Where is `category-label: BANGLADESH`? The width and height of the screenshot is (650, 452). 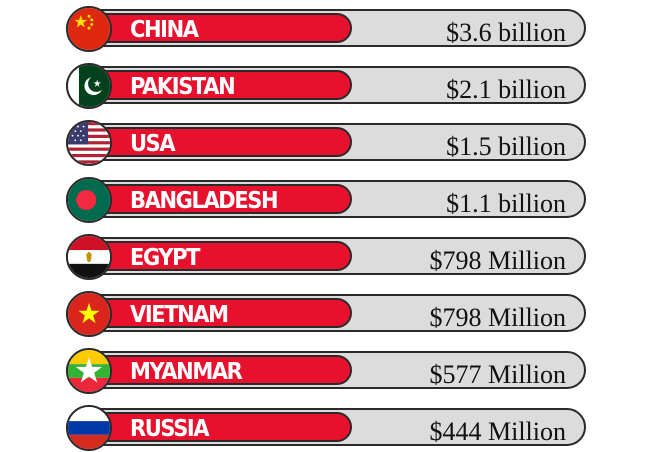
category-label: BANGLADESH is located at coordinates (204, 200).